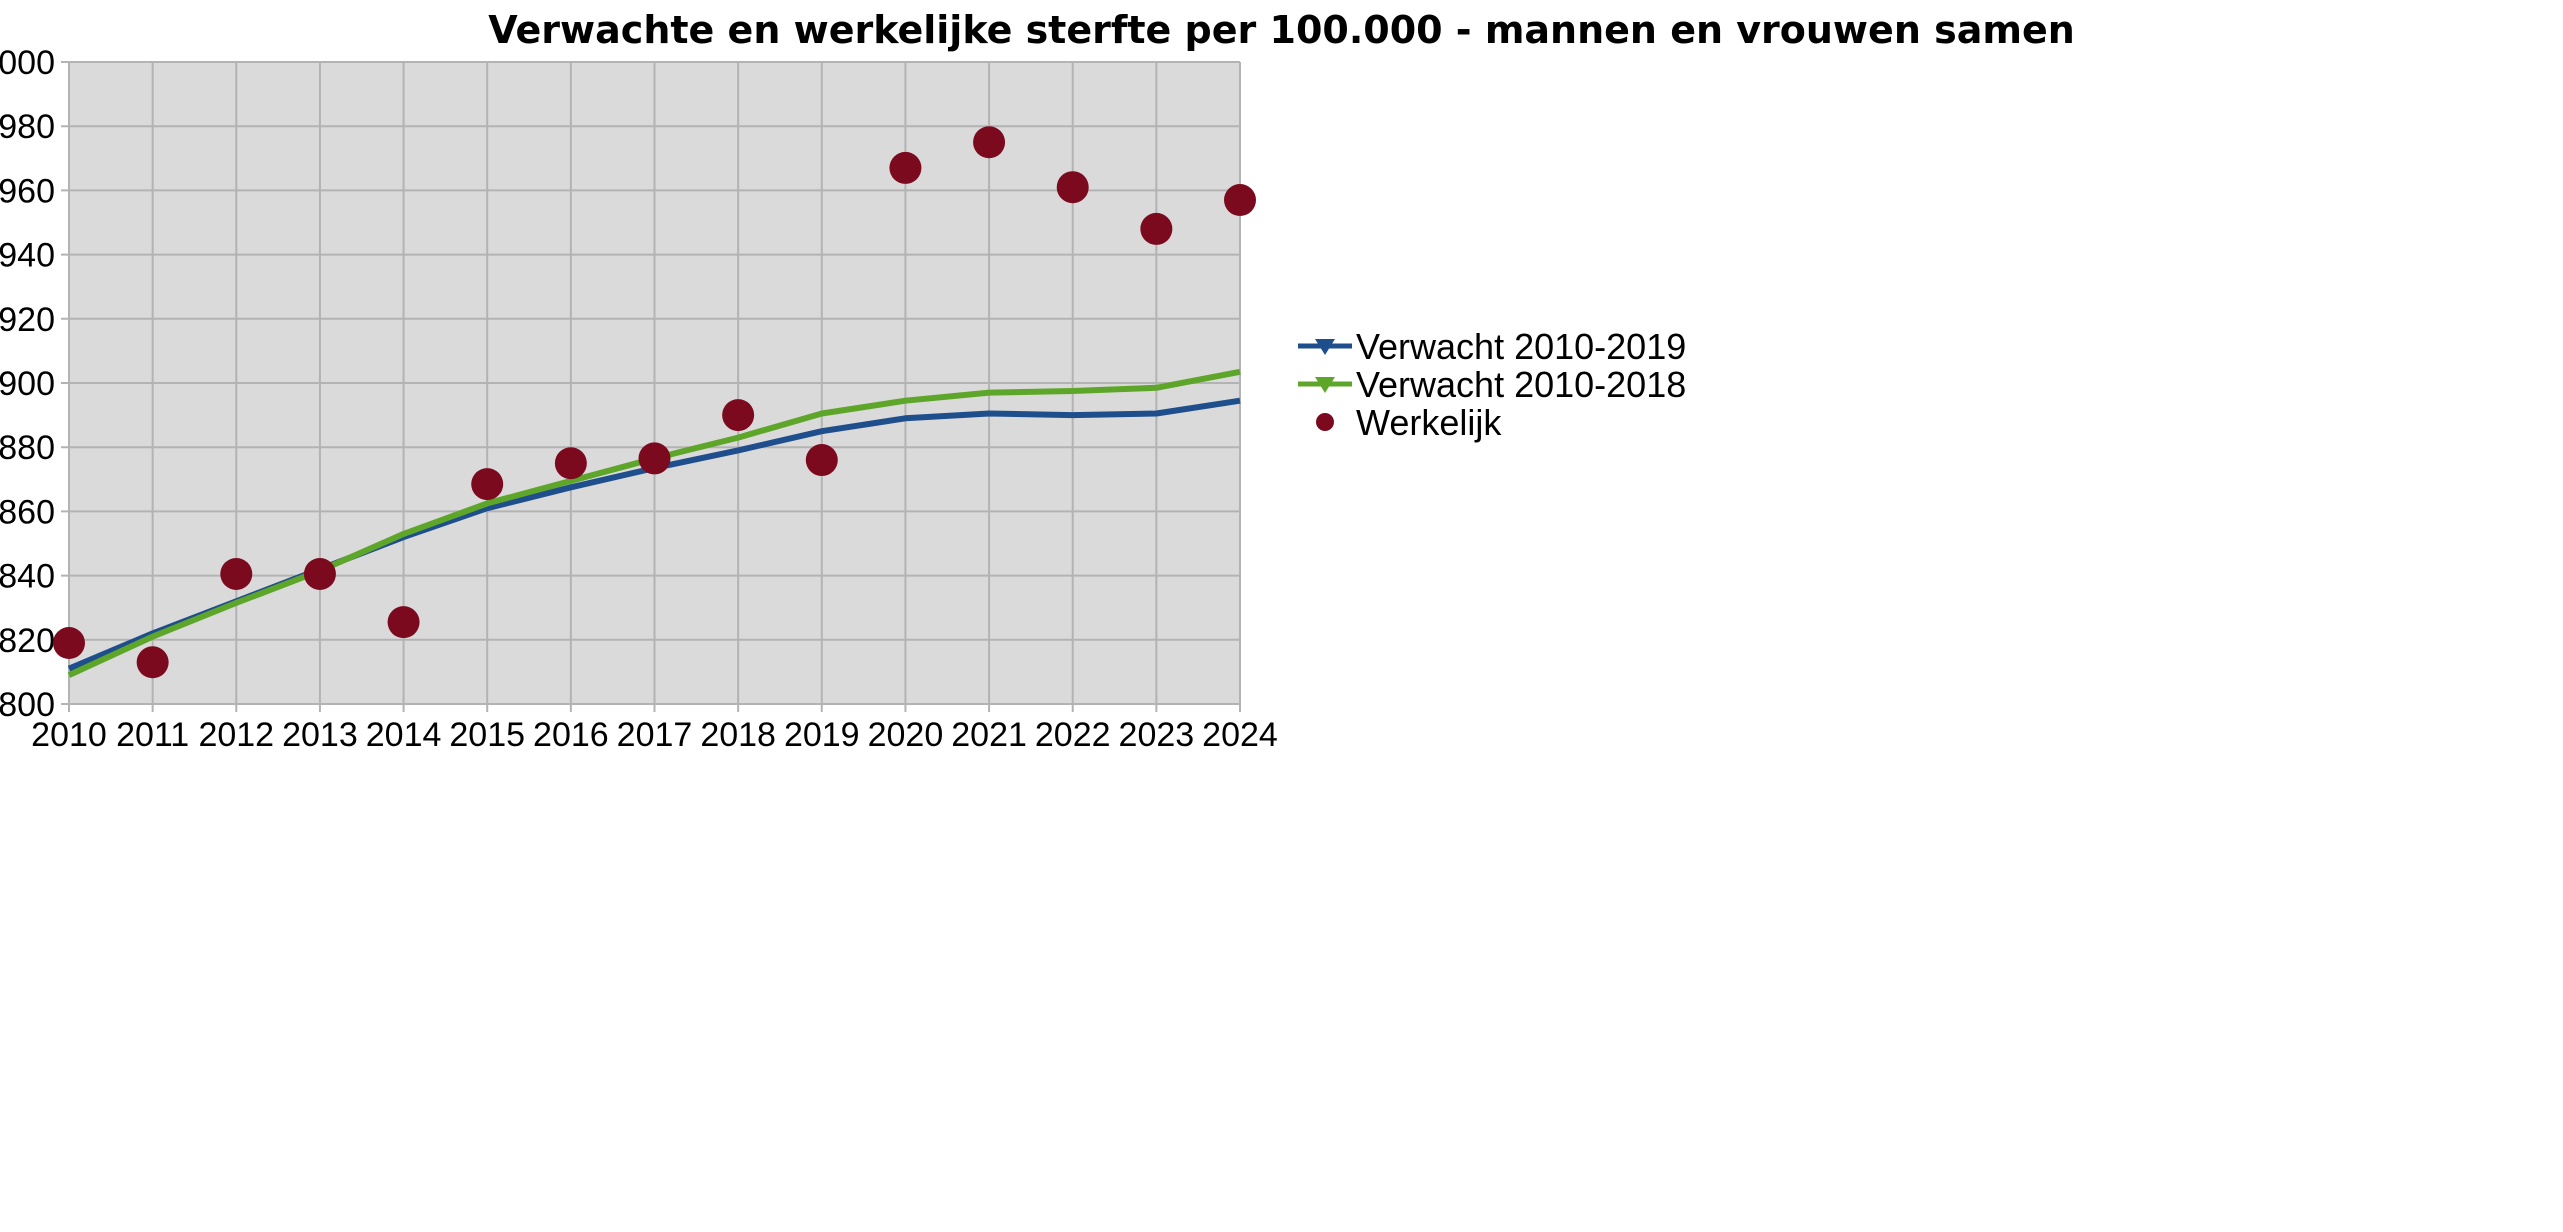  I want to click on data-point-werkelijk-2020, so click(905, 167).